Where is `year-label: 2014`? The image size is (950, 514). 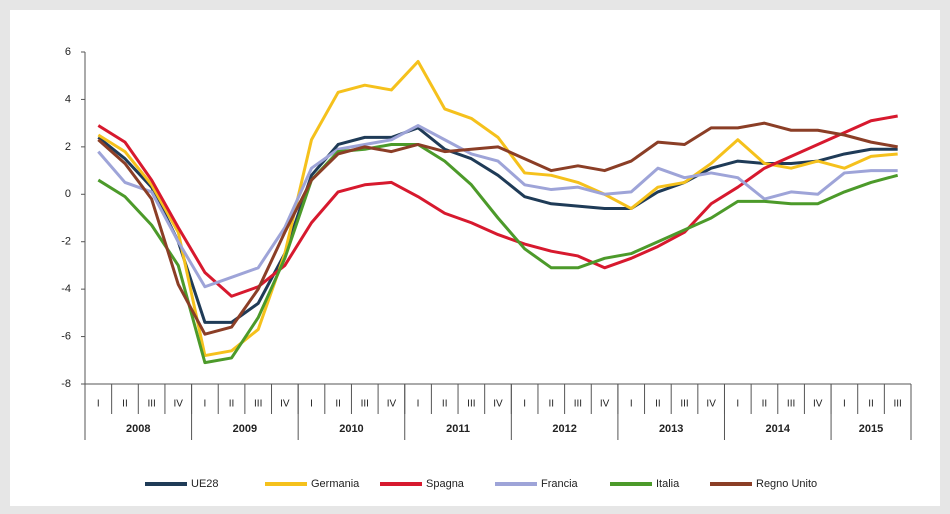 year-label: 2014 is located at coordinates (778, 429).